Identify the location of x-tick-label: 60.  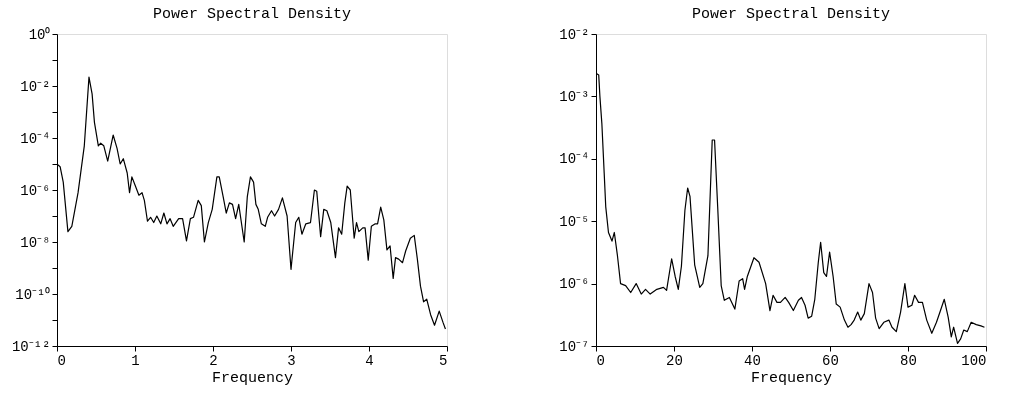
(830, 360).